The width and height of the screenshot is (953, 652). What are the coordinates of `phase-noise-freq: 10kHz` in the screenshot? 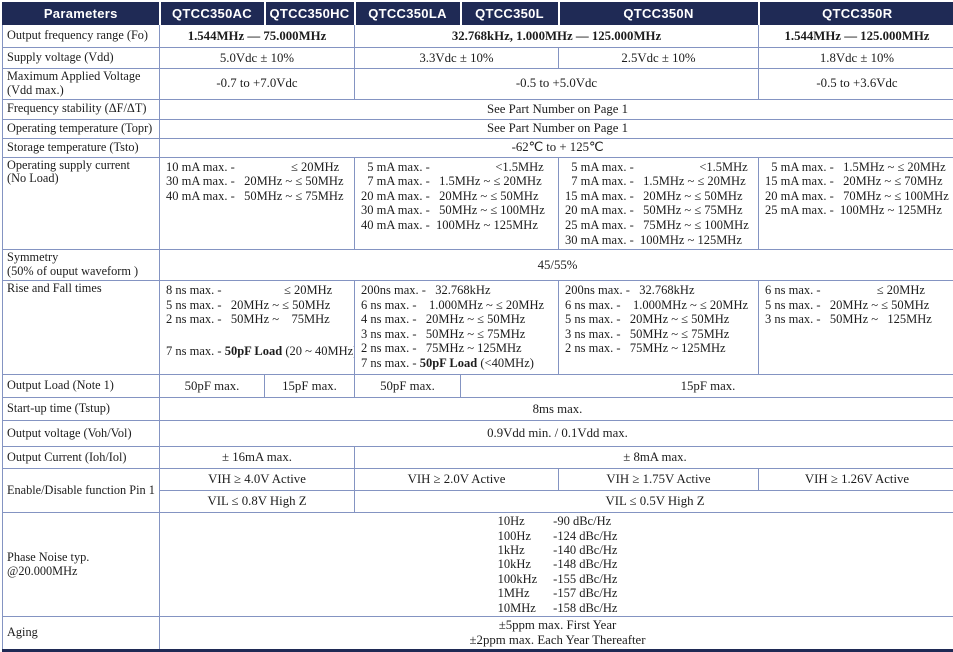 It's located at (518, 564).